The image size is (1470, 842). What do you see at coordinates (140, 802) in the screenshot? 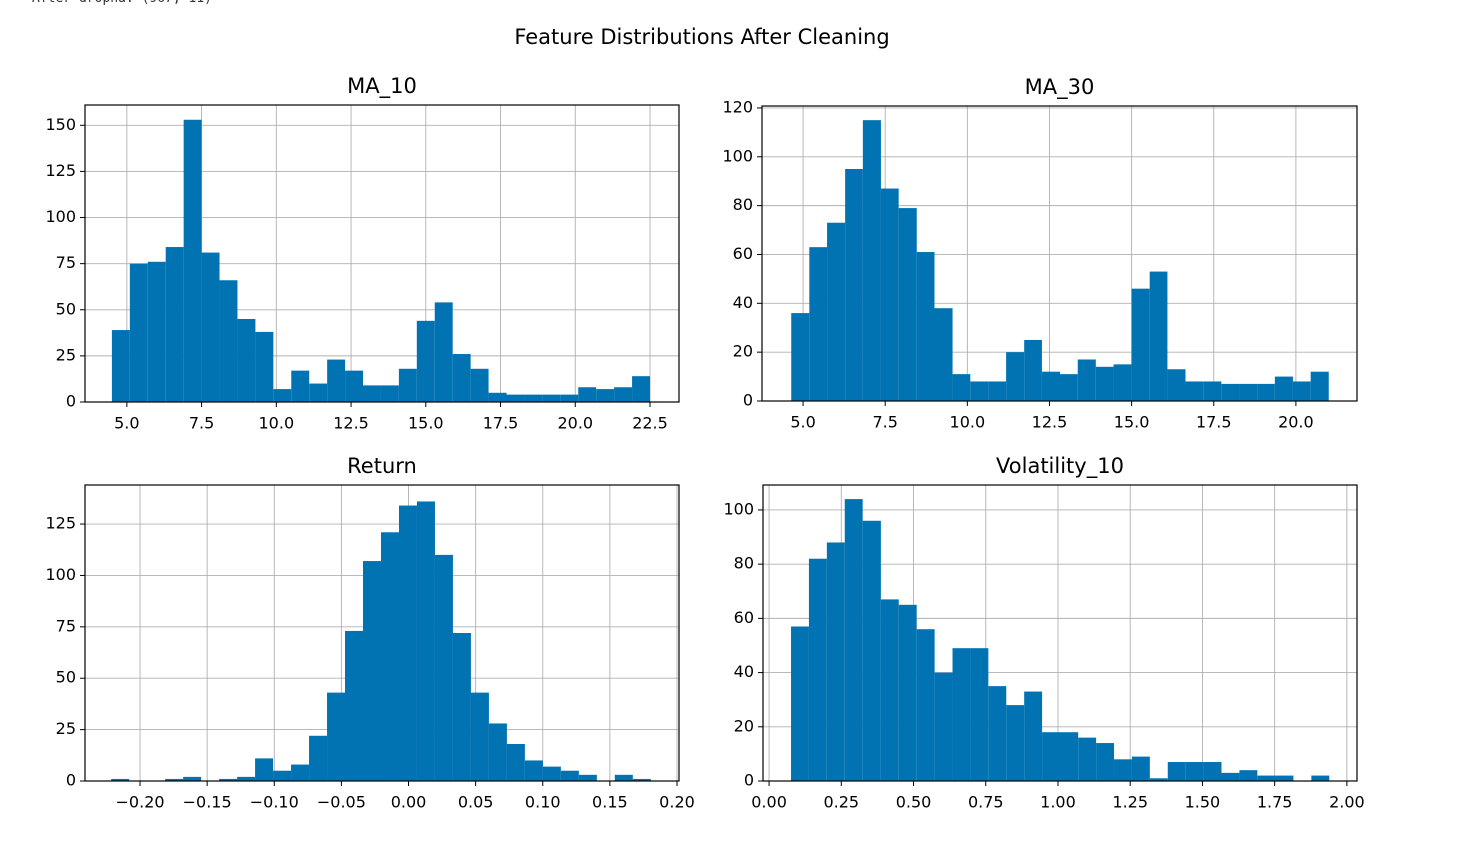
I see `x-tick-label: −0.20` at bounding box center [140, 802].